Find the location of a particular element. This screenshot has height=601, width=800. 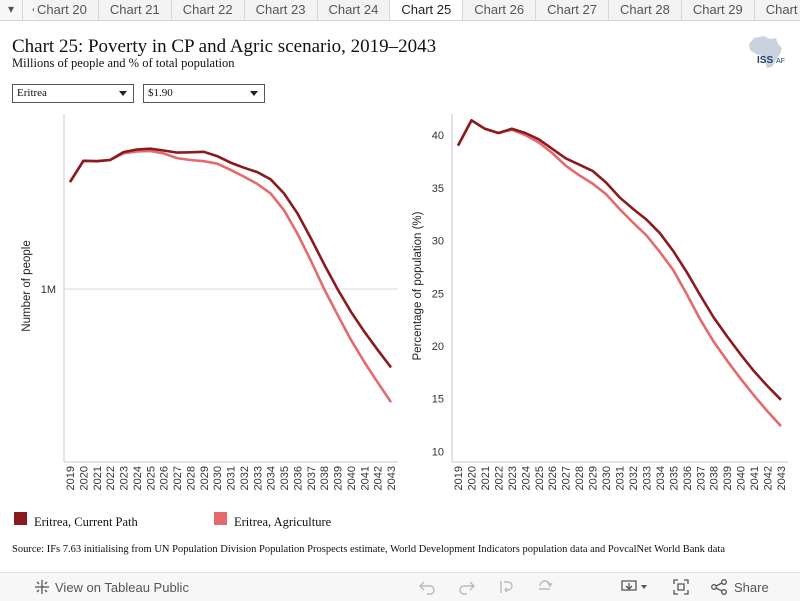

revert-button is located at coordinates (507, 587).